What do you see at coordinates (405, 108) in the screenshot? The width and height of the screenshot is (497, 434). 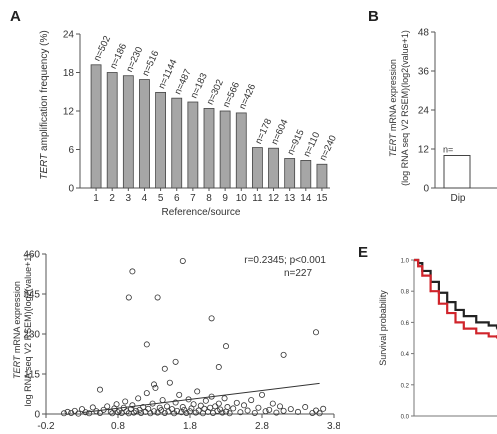 I see `chart-b-ylabel-2: (log RNA seq V2 RSEM)(log2(value+1)` at bounding box center [405, 108].